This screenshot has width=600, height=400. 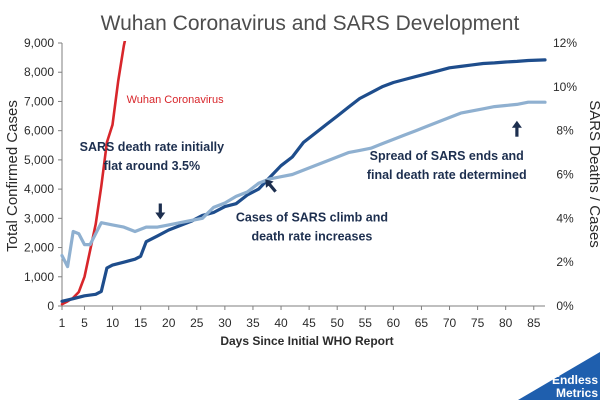 What do you see at coordinates (39, 160) in the screenshot?
I see `y-tick-label: 5,000` at bounding box center [39, 160].